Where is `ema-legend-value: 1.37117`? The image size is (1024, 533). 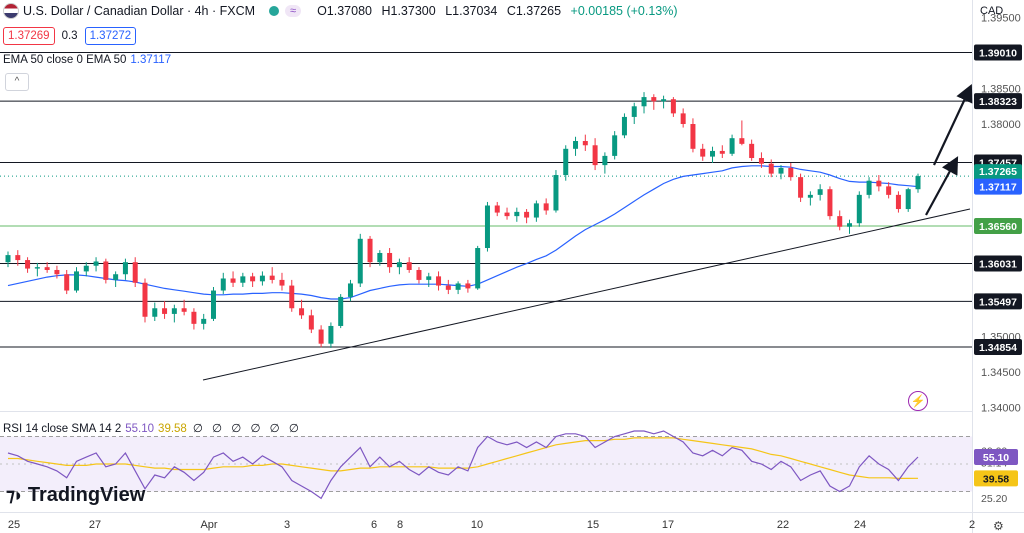
ema-legend-value: 1.37117 is located at coordinates (151, 60).